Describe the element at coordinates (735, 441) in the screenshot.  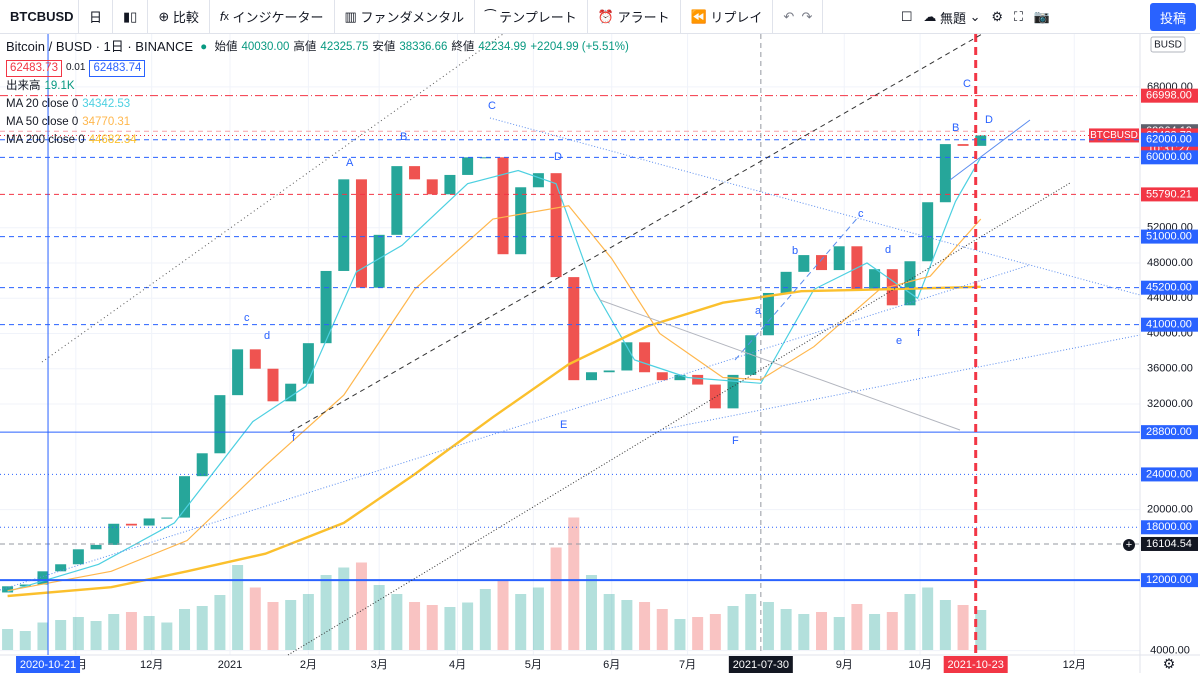
I see `wave-label: F` at that location.